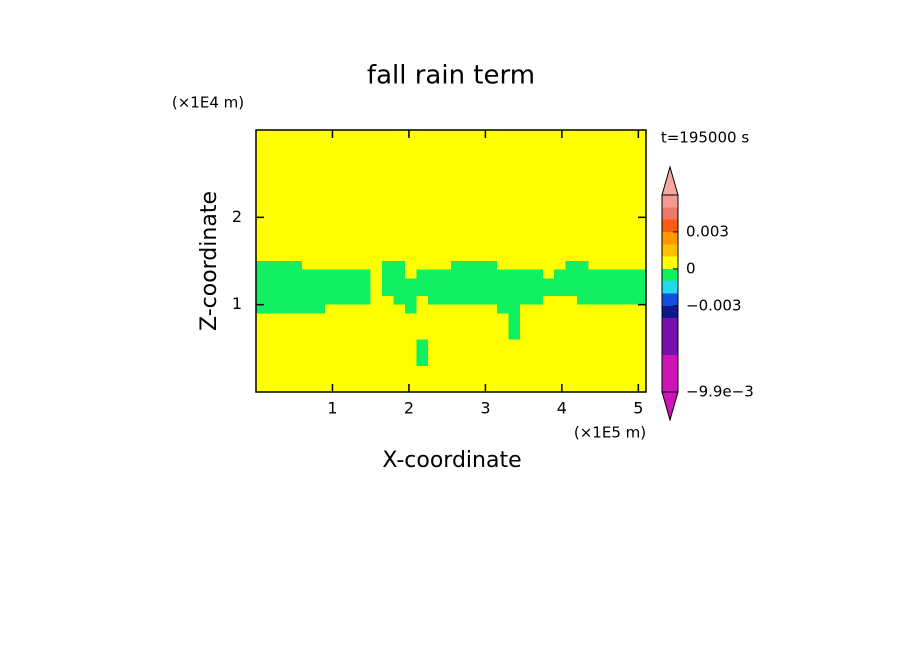  What do you see at coordinates (237, 303) in the screenshot?
I see `y-tick-label: 1` at bounding box center [237, 303].